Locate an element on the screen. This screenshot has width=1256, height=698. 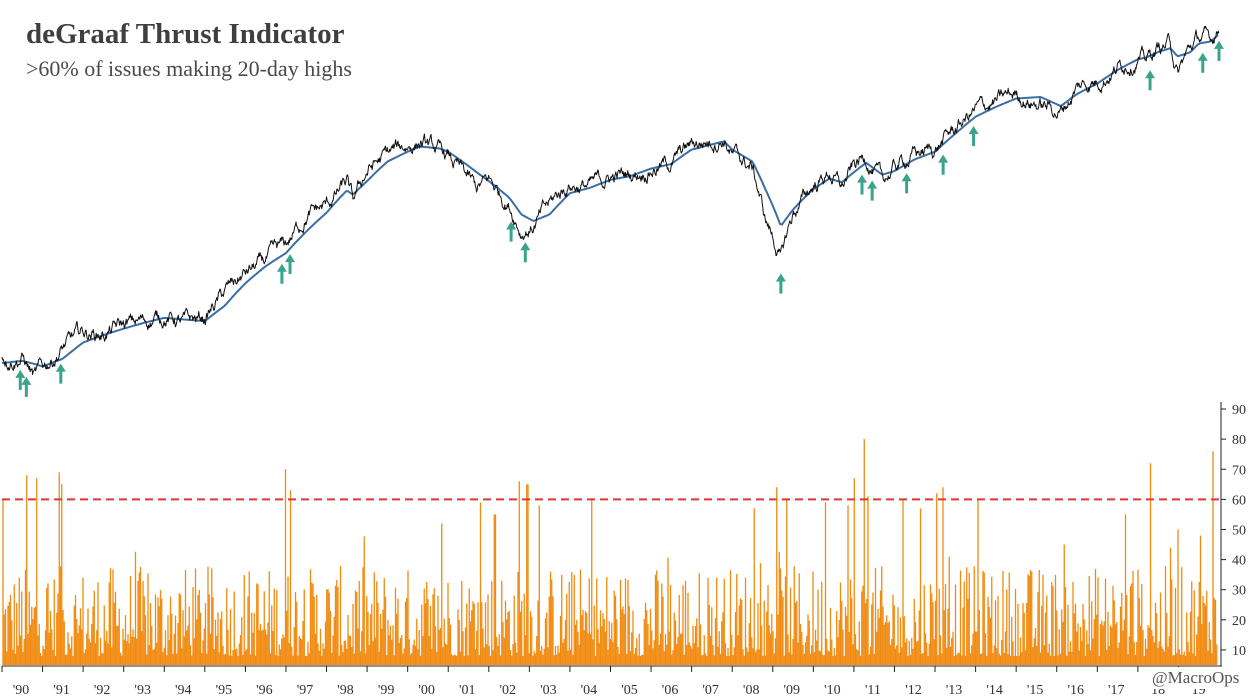
x-tick-label: '09 is located at coordinates (792, 690).